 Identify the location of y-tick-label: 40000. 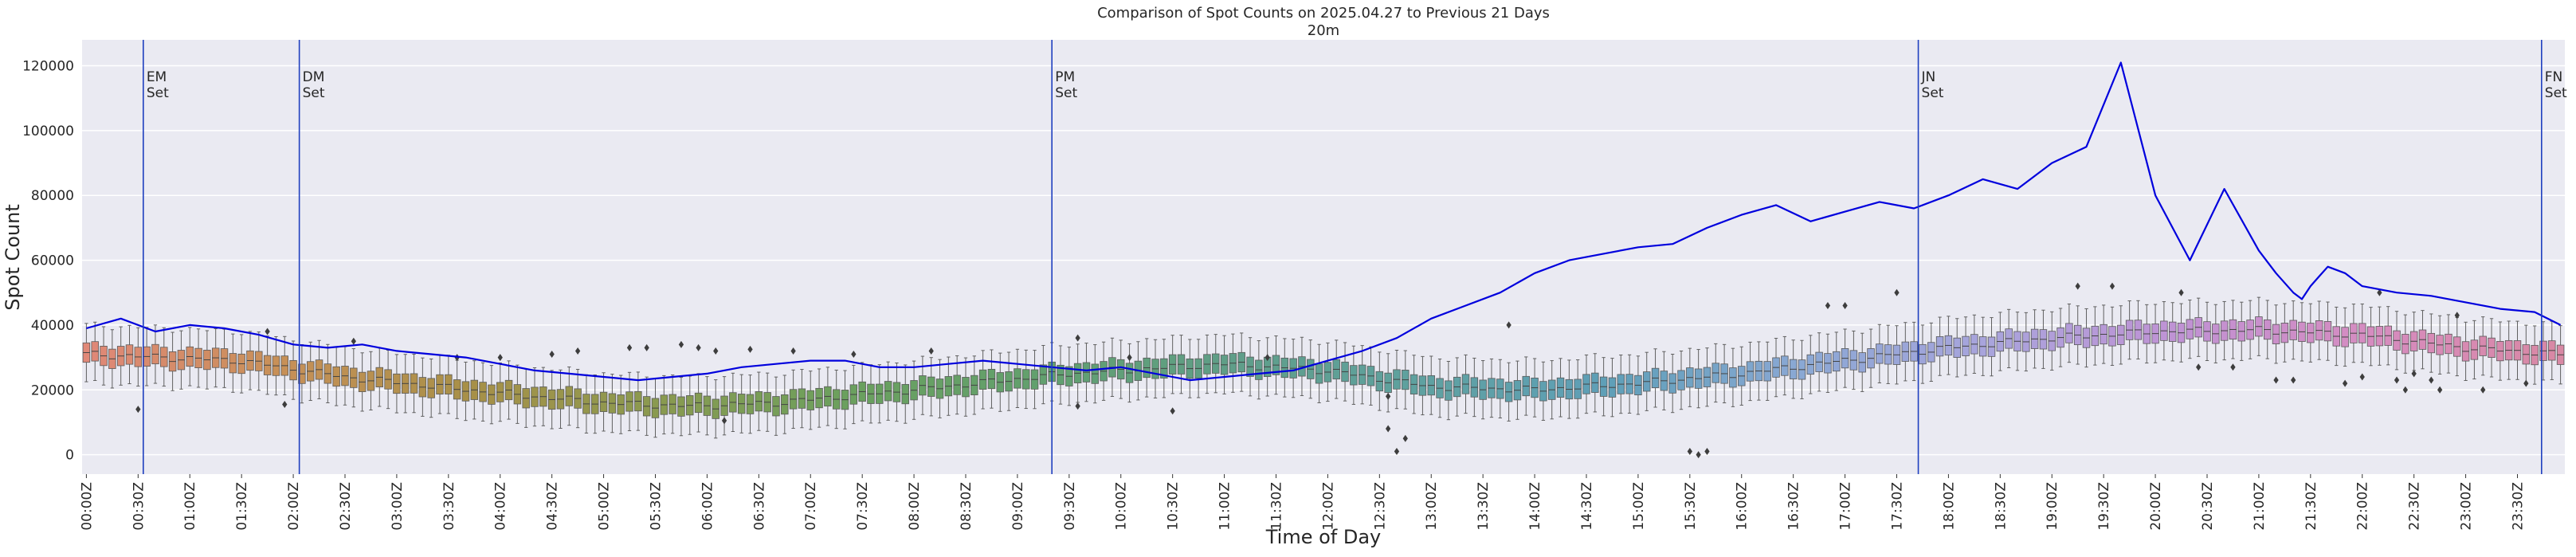
(53, 326).